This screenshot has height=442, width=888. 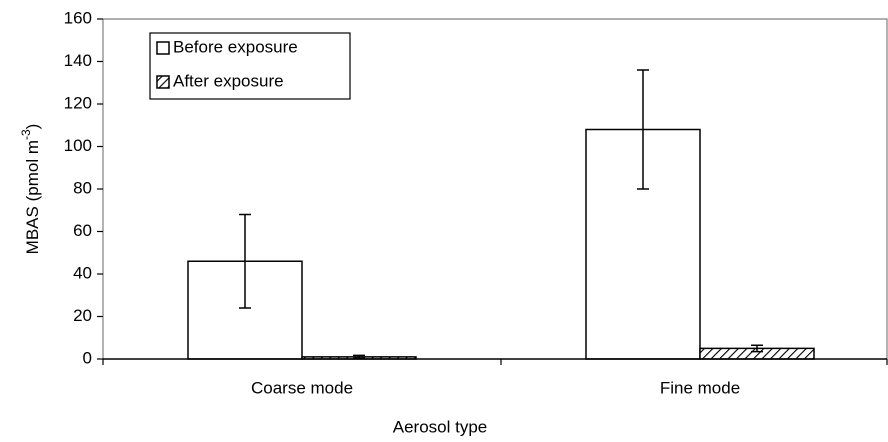 What do you see at coordinates (26, 134) in the screenshot?
I see `y-axis-title-sup: -3` at bounding box center [26, 134].